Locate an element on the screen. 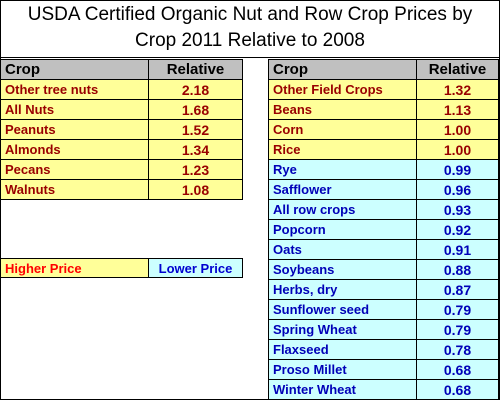 The height and width of the screenshot is (400, 500). table-row: Herbs, dry 0.87 is located at coordinates (383, 289).